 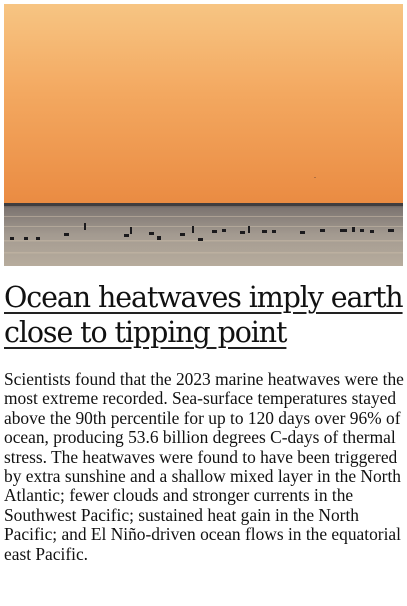 What do you see at coordinates (203, 297) in the screenshot?
I see `headline-line-1: Ocean heatwaves imply earth` at bounding box center [203, 297].